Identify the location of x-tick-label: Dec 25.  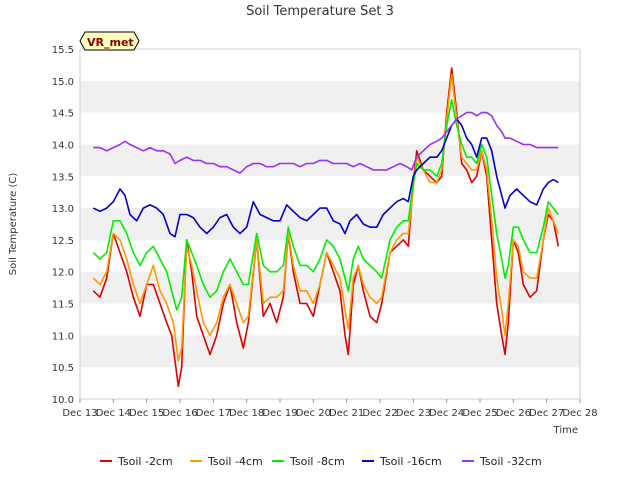
(479, 413).